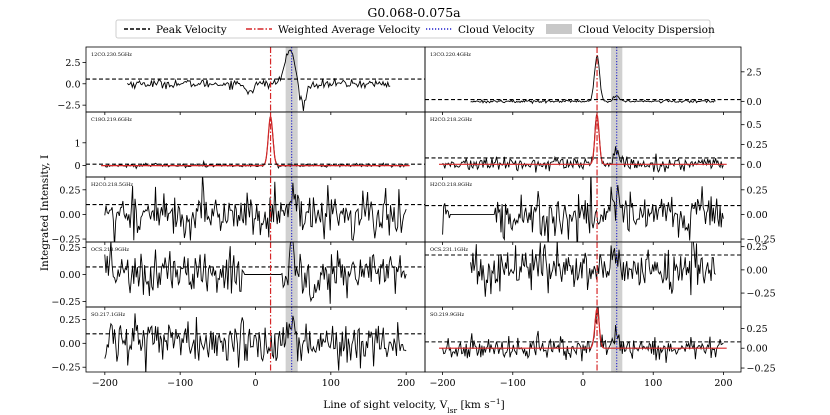  I want to click on subplot-H2CO.218.8GHz: H2CO.218.8GHz 0.25 0.00 −0.25, so click(600, 211).